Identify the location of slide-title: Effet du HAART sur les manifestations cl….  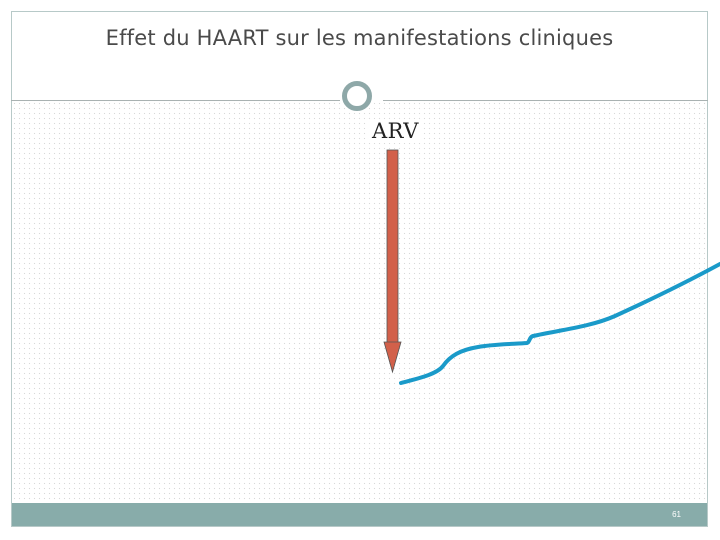
(359, 38).